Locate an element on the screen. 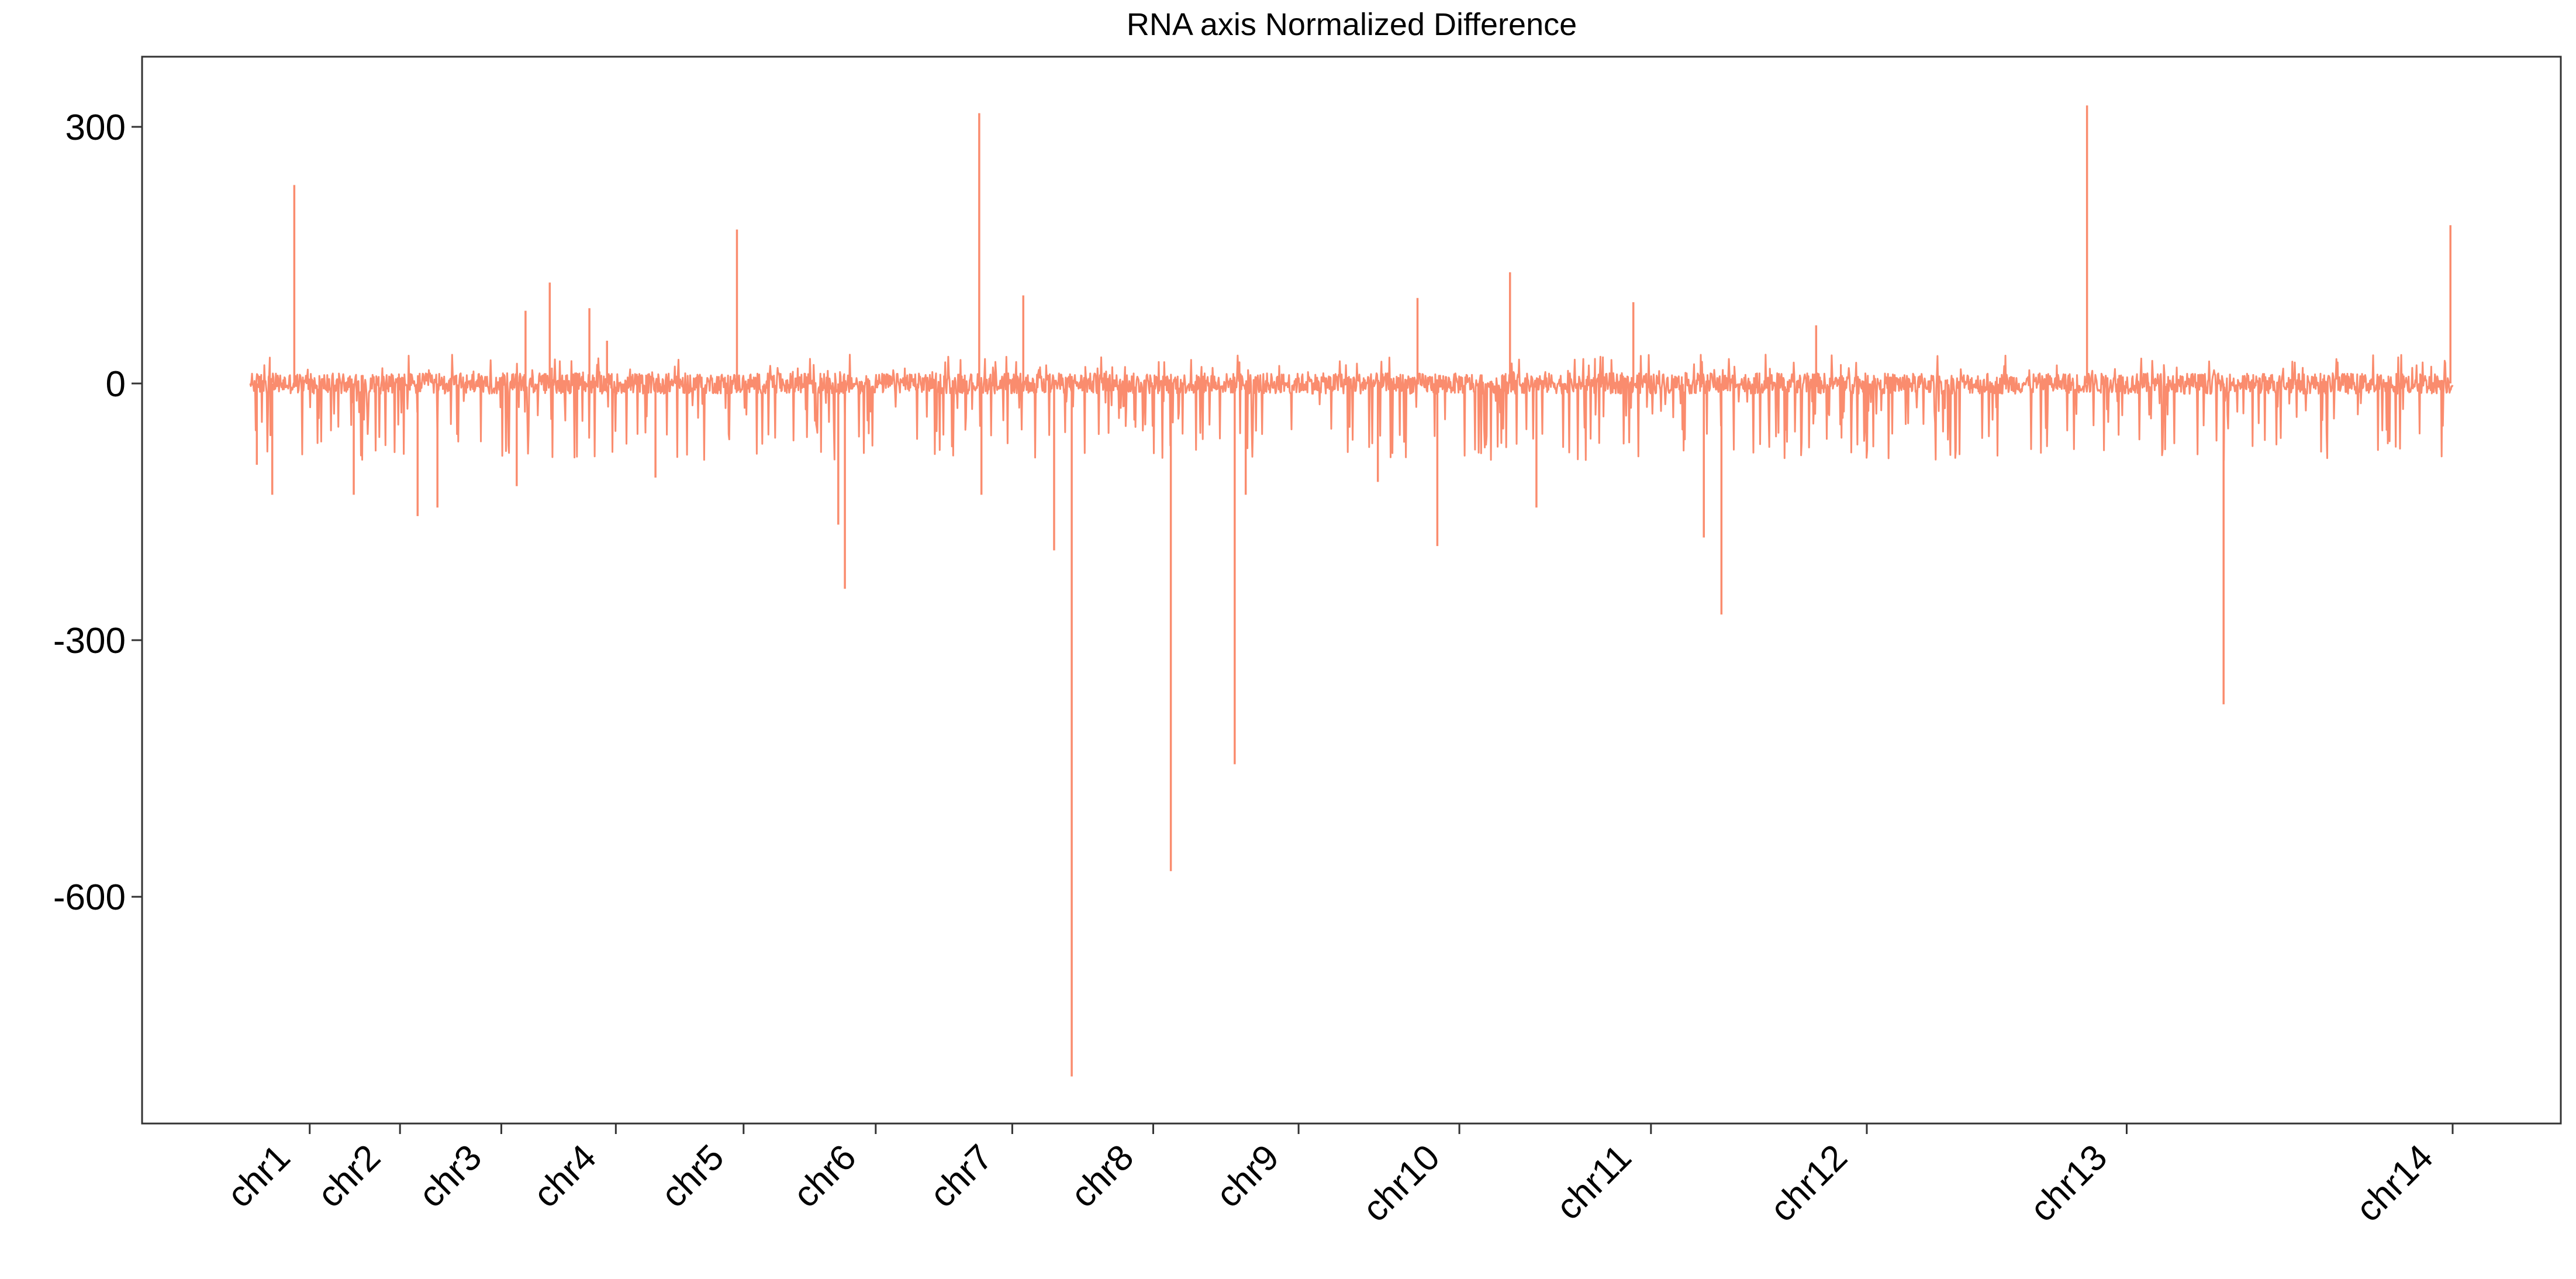 The height and width of the screenshot is (1279, 2576). x-tick-label: chr11 is located at coordinates (1594, 1182).